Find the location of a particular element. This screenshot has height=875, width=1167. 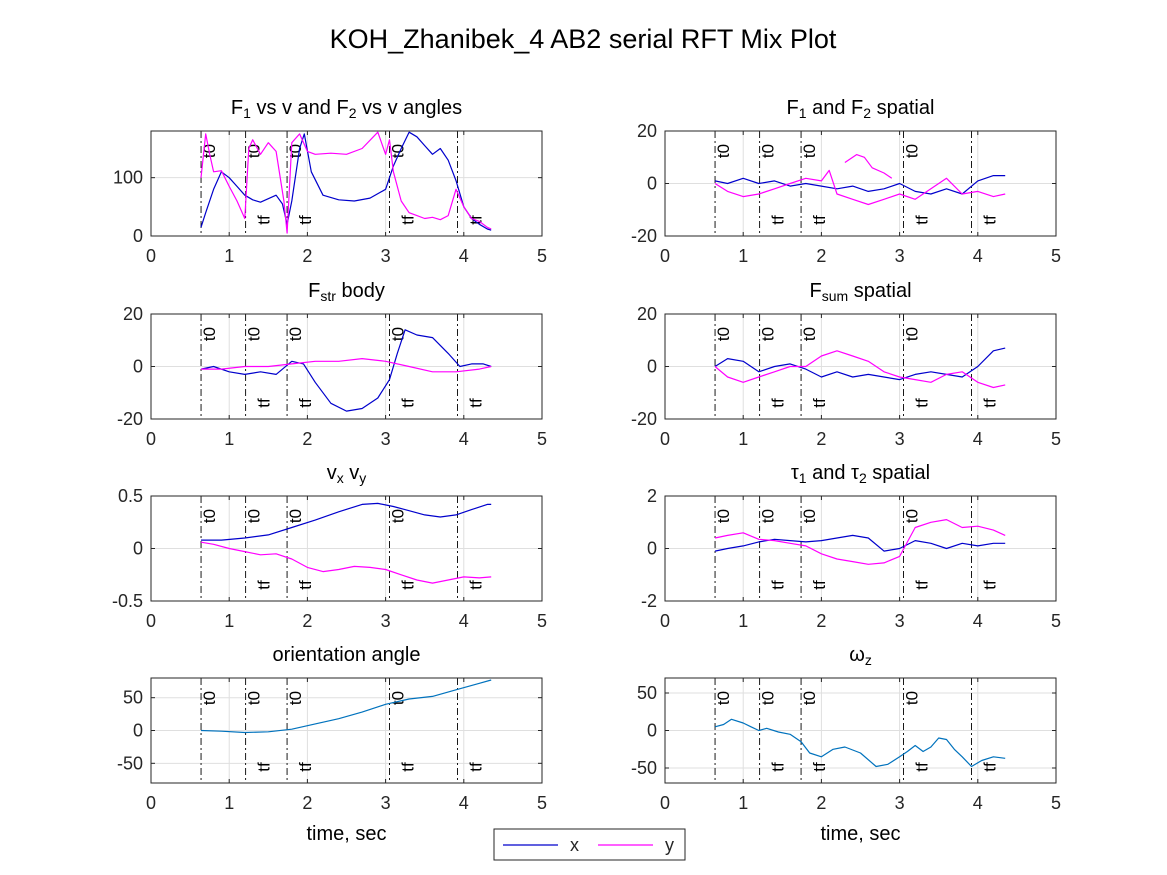

axes-title: F1 and F2 spatial is located at coordinates (861, 109).